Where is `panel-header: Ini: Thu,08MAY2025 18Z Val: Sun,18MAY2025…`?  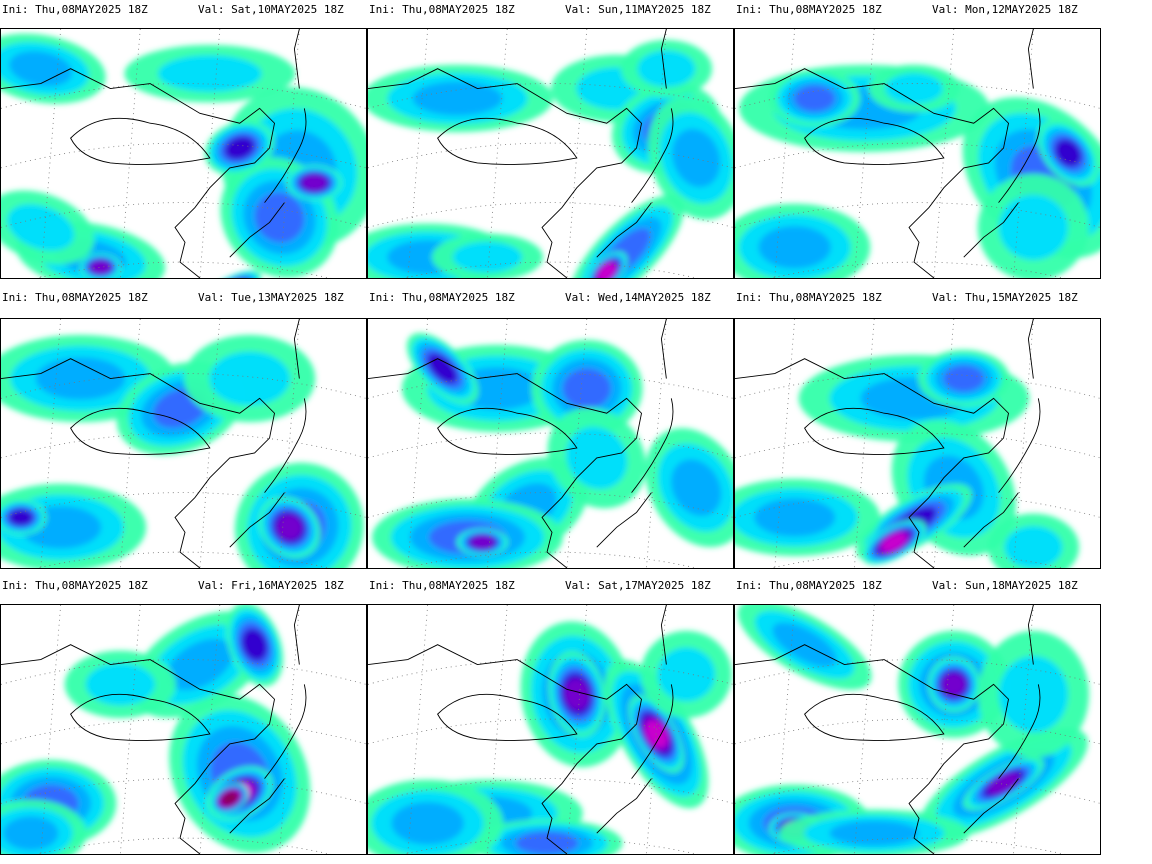 panel-header: Ini: Thu,08MAY2025 18Z Val: Sun,18MAY2025… is located at coordinates (917, 584).